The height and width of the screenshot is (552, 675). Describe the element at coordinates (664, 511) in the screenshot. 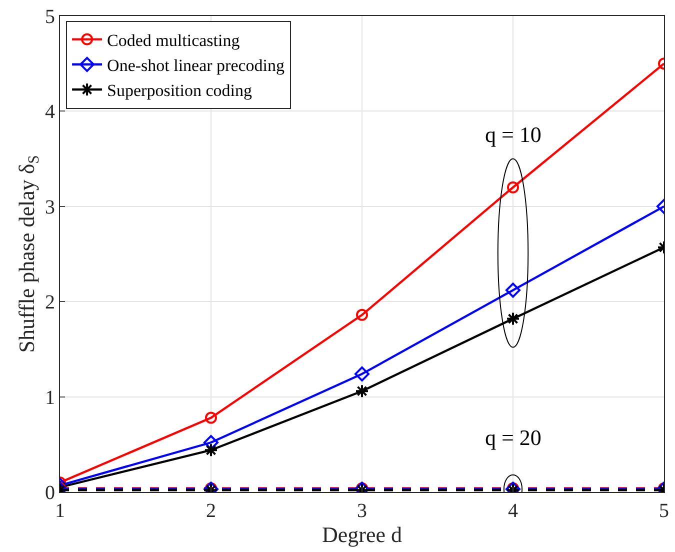

I see `x-tick-label: 5` at that location.